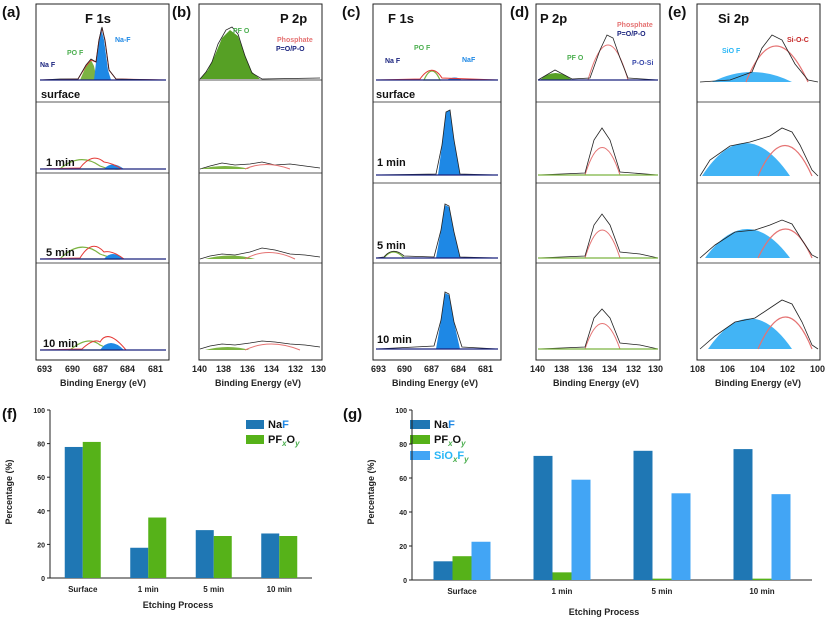 Image resolution: width=831 pixels, height=619 pixels. I want to click on panel-c-xlabel: Binding Energy (eV), so click(435, 383).